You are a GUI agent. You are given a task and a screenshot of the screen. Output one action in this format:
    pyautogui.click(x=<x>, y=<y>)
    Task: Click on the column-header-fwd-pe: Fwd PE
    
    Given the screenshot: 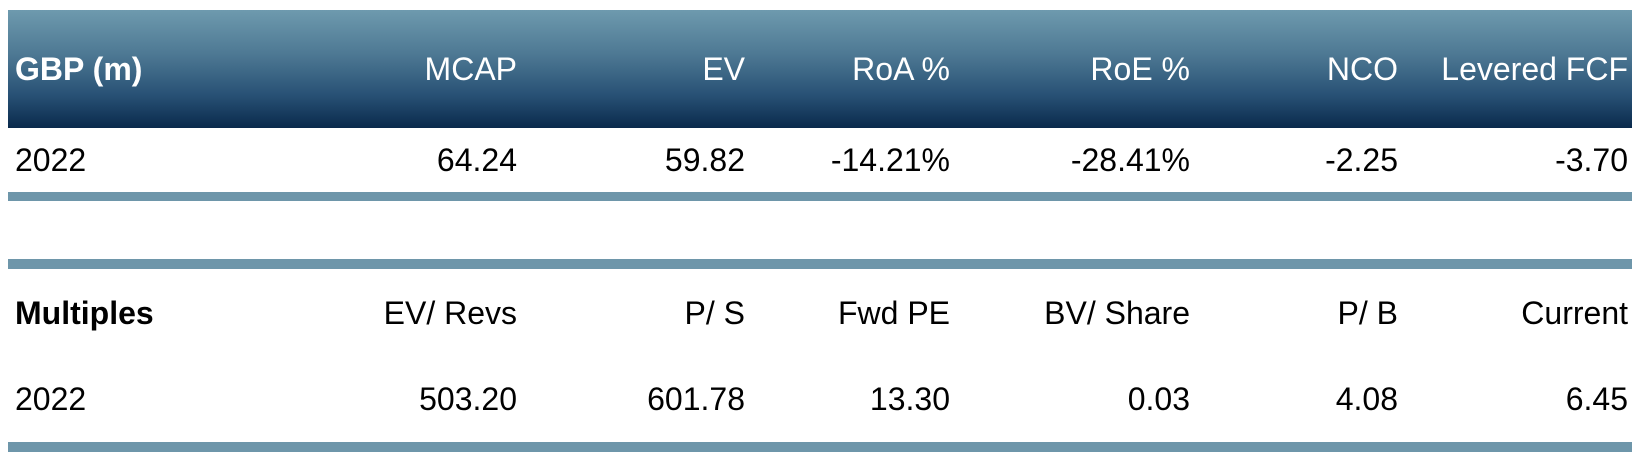 What is the action you would take?
    pyautogui.click(x=893, y=312)
    